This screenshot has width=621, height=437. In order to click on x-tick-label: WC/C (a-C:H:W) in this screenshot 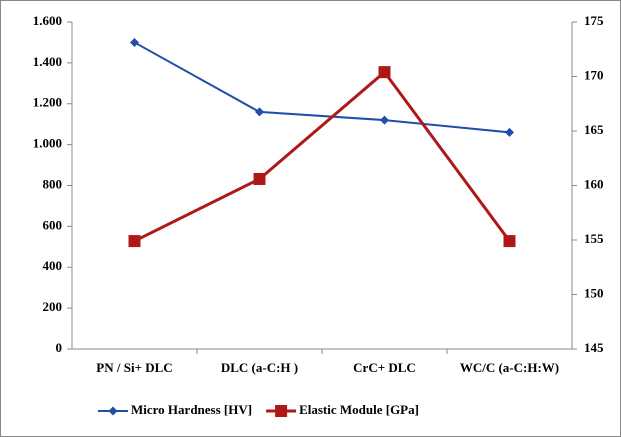, I will do `click(509, 367)`.